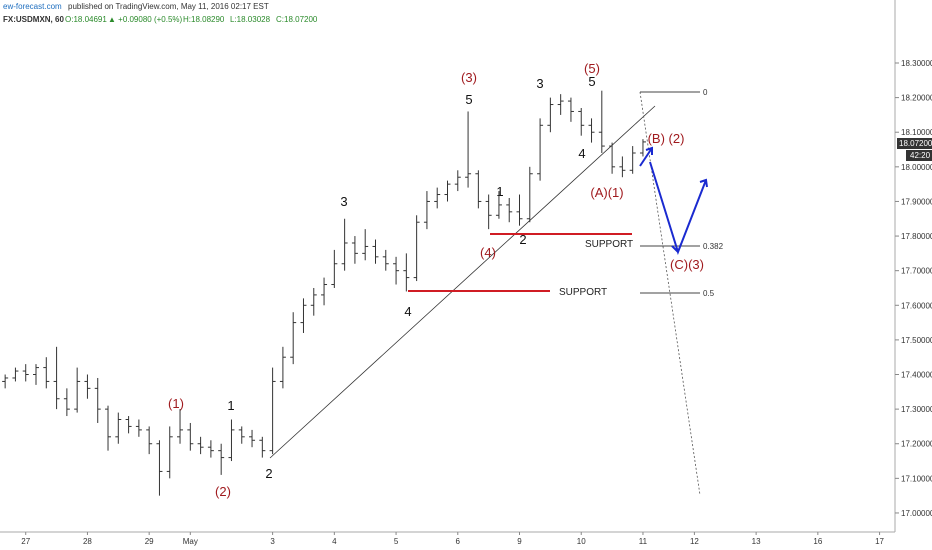 This screenshot has width=932, height=550. Describe the element at coordinates (334, 541) in the screenshot. I see `x-tick-label: 4` at that location.